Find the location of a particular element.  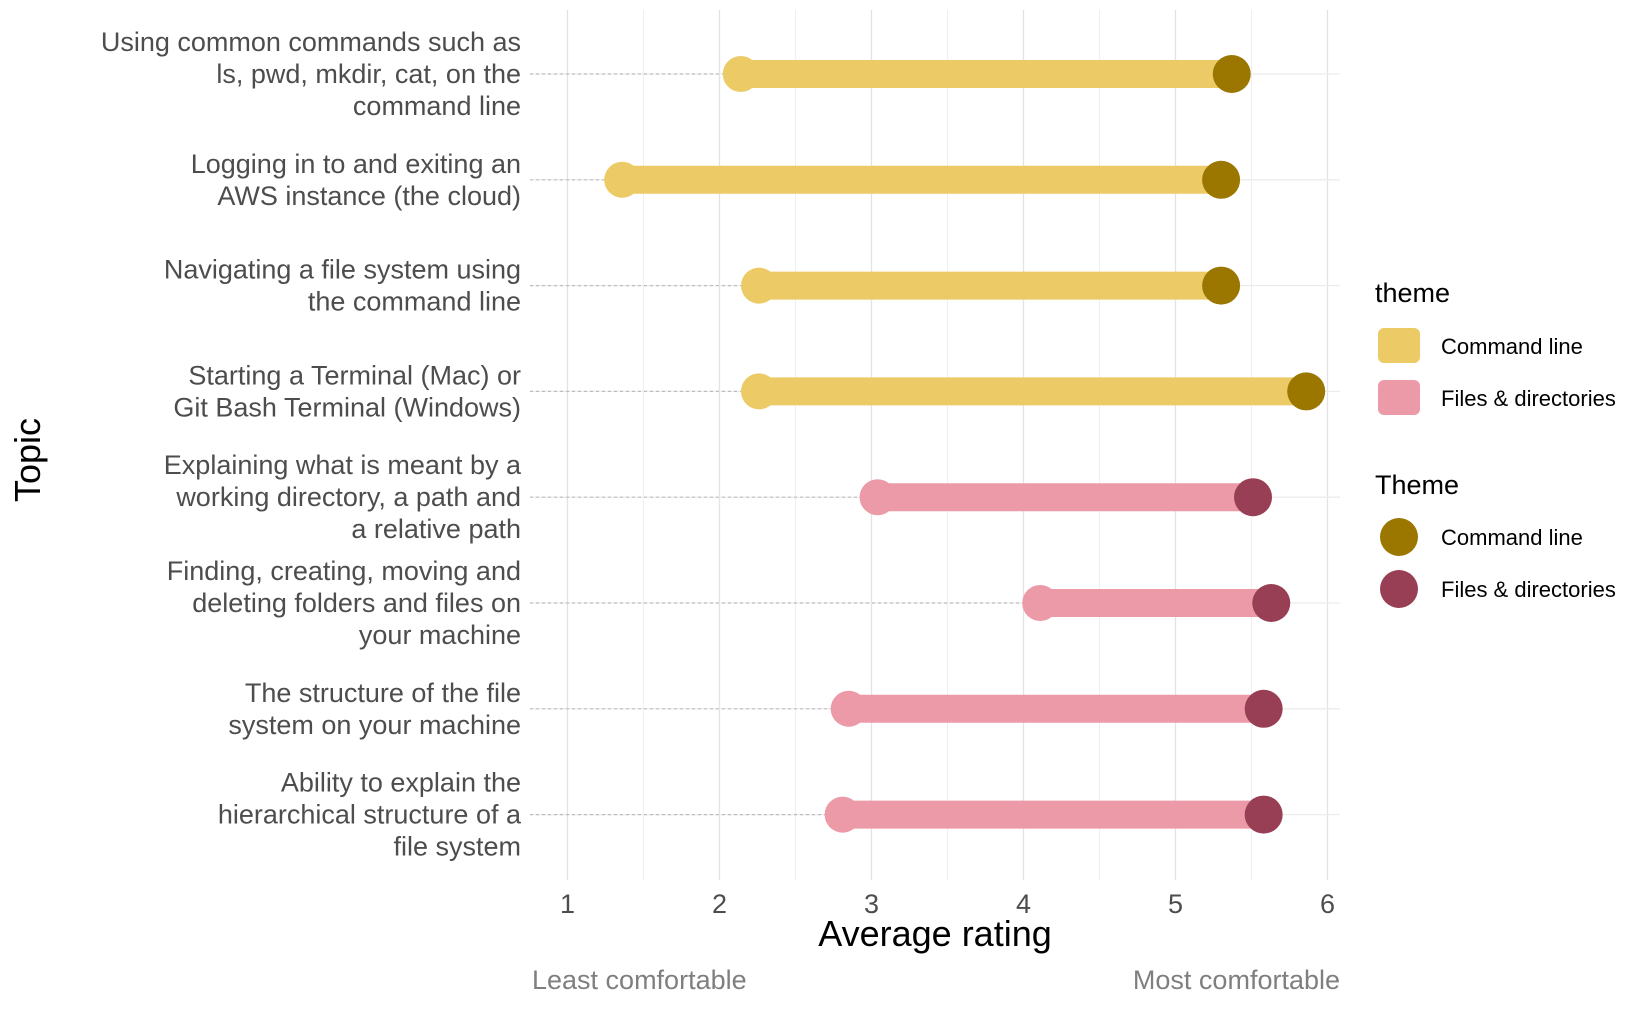

topic-label-line: AWS instance (the cloud) is located at coordinates (369, 196).